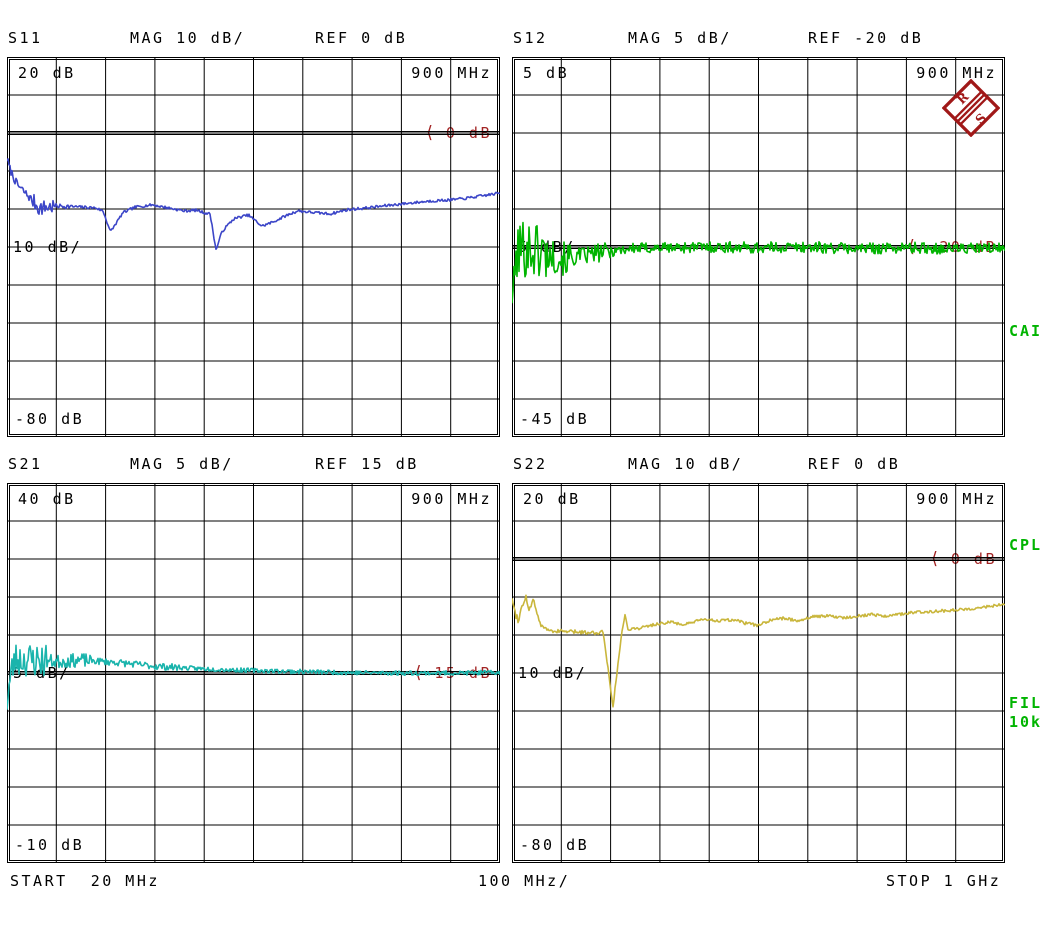 The height and width of the screenshot is (932, 1058). Describe the element at coordinates (25, 464) in the screenshot. I see `trace-title-s21: S21` at that location.